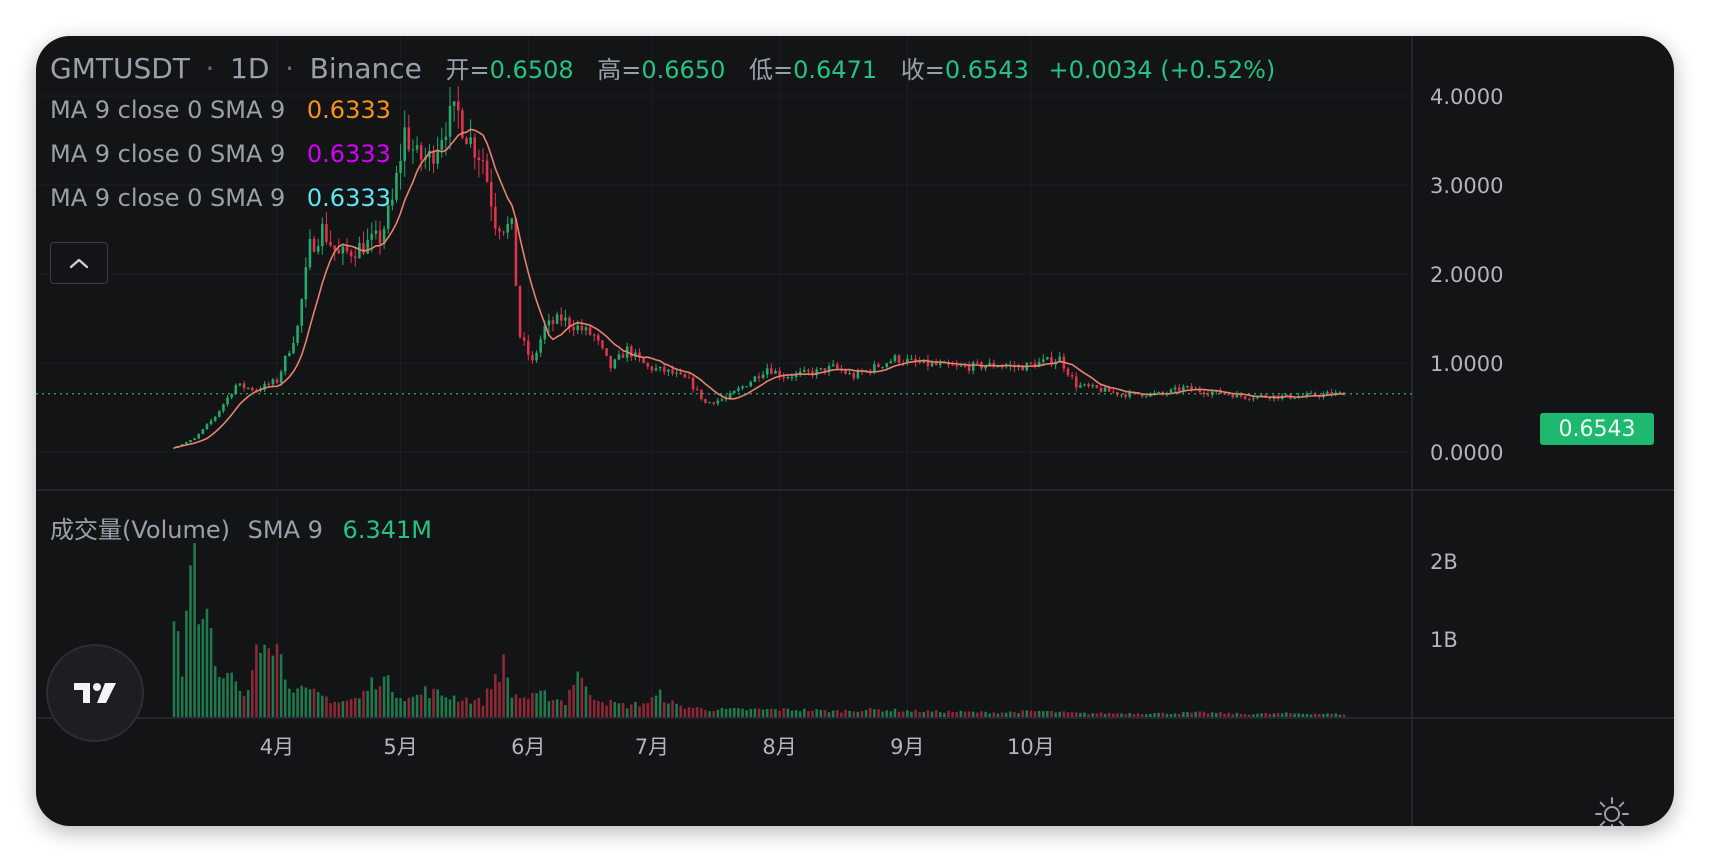  Describe the element at coordinates (922, 70) in the screenshot. I see `close-label: 收=` at that location.